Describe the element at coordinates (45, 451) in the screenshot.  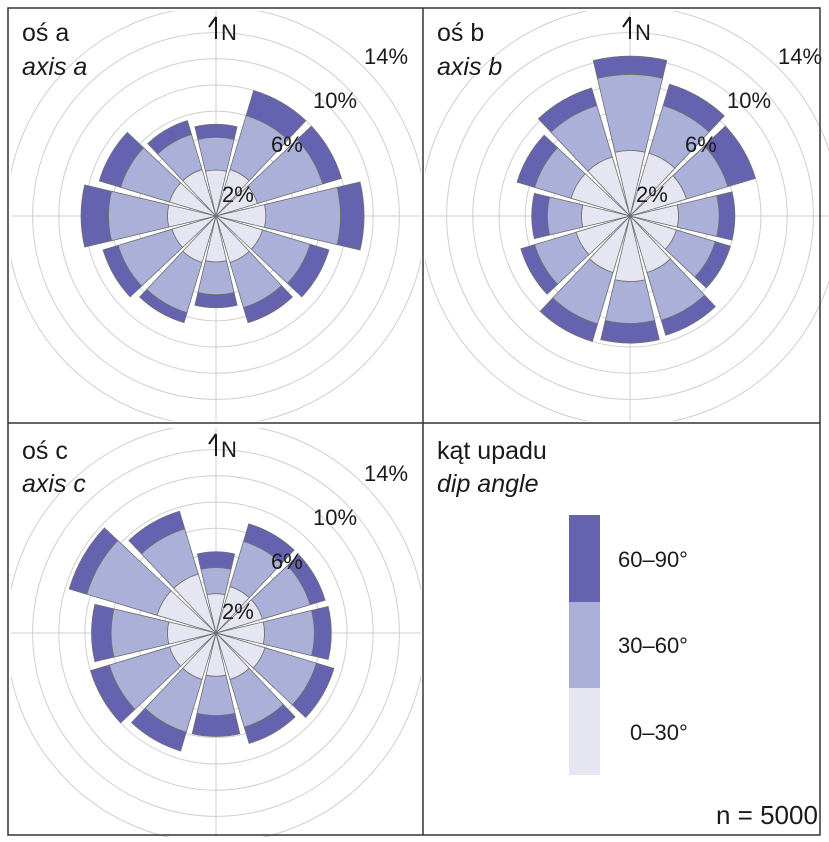
I see `panel-title: oś c` at that location.